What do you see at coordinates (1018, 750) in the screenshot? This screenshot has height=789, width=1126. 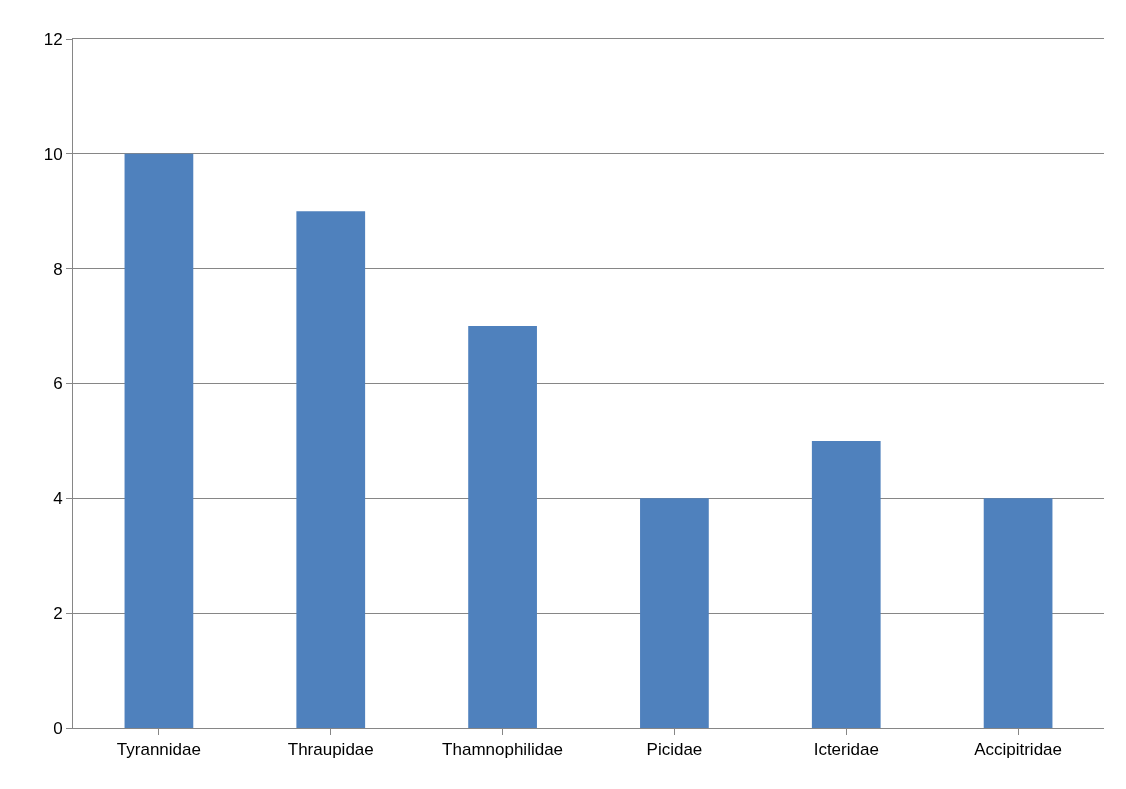 I see `x-tick-label: Accipitridae` at bounding box center [1018, 750].